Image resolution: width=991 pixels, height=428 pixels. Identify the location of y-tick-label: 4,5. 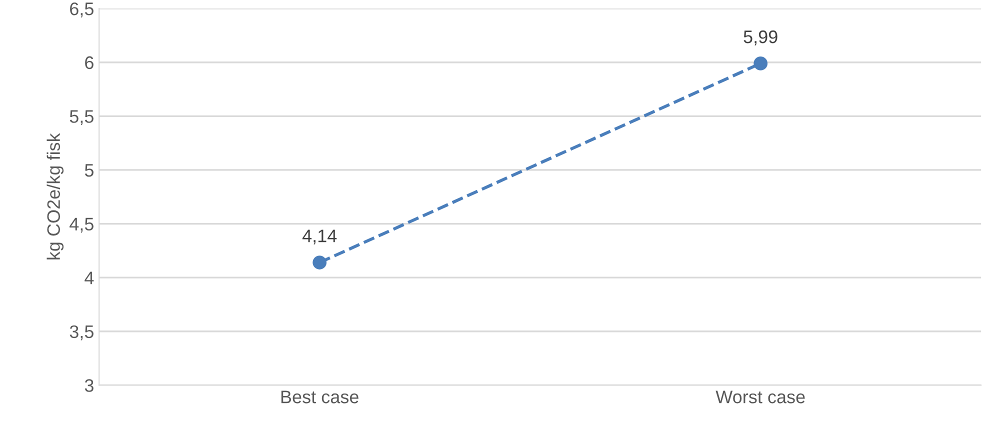
(82, 225).